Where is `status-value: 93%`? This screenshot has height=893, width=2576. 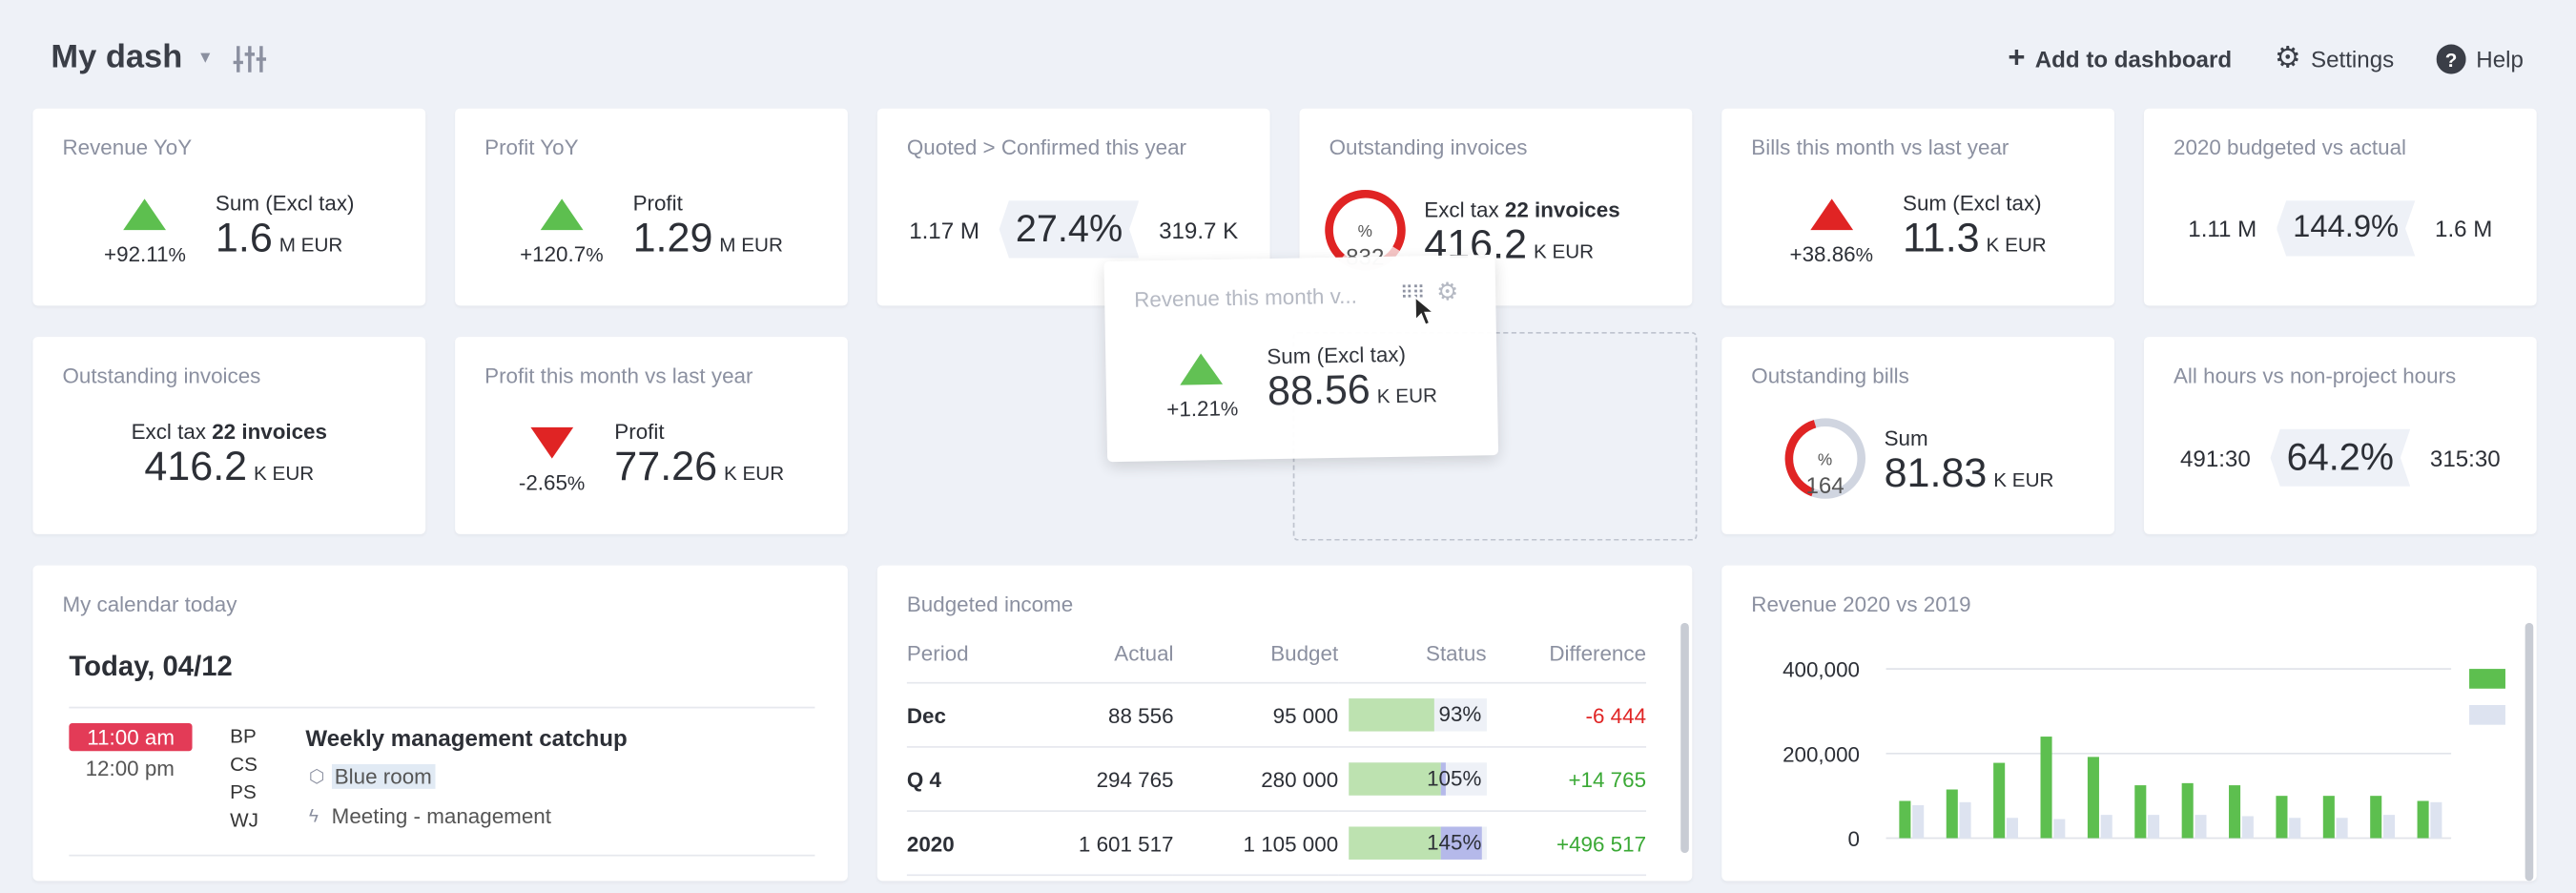 status-value: 93% is located at coordinates (1460, 714).